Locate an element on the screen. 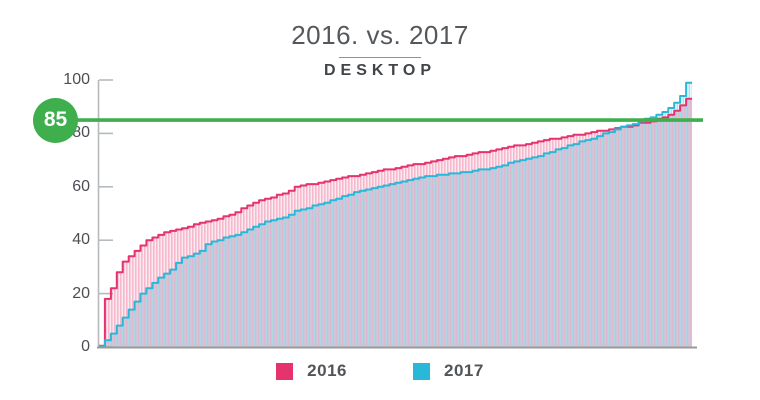 This screenshot has width=760, height=400. page-title: 2016. vs. 2017 is located at coordinates (380, 35).